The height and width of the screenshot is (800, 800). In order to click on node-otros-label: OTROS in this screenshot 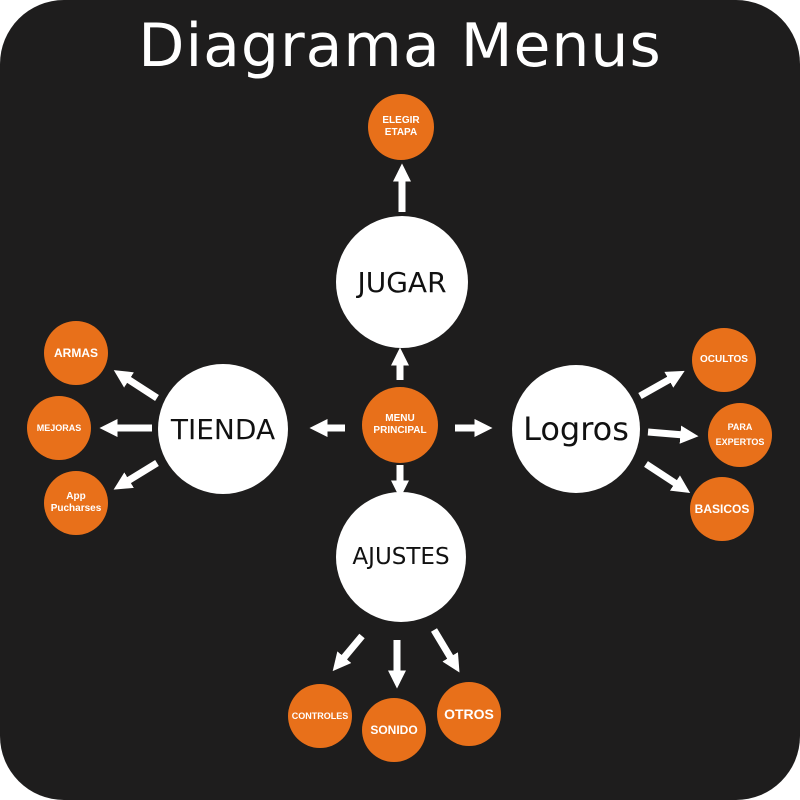, I will do `click(469, 713)`.